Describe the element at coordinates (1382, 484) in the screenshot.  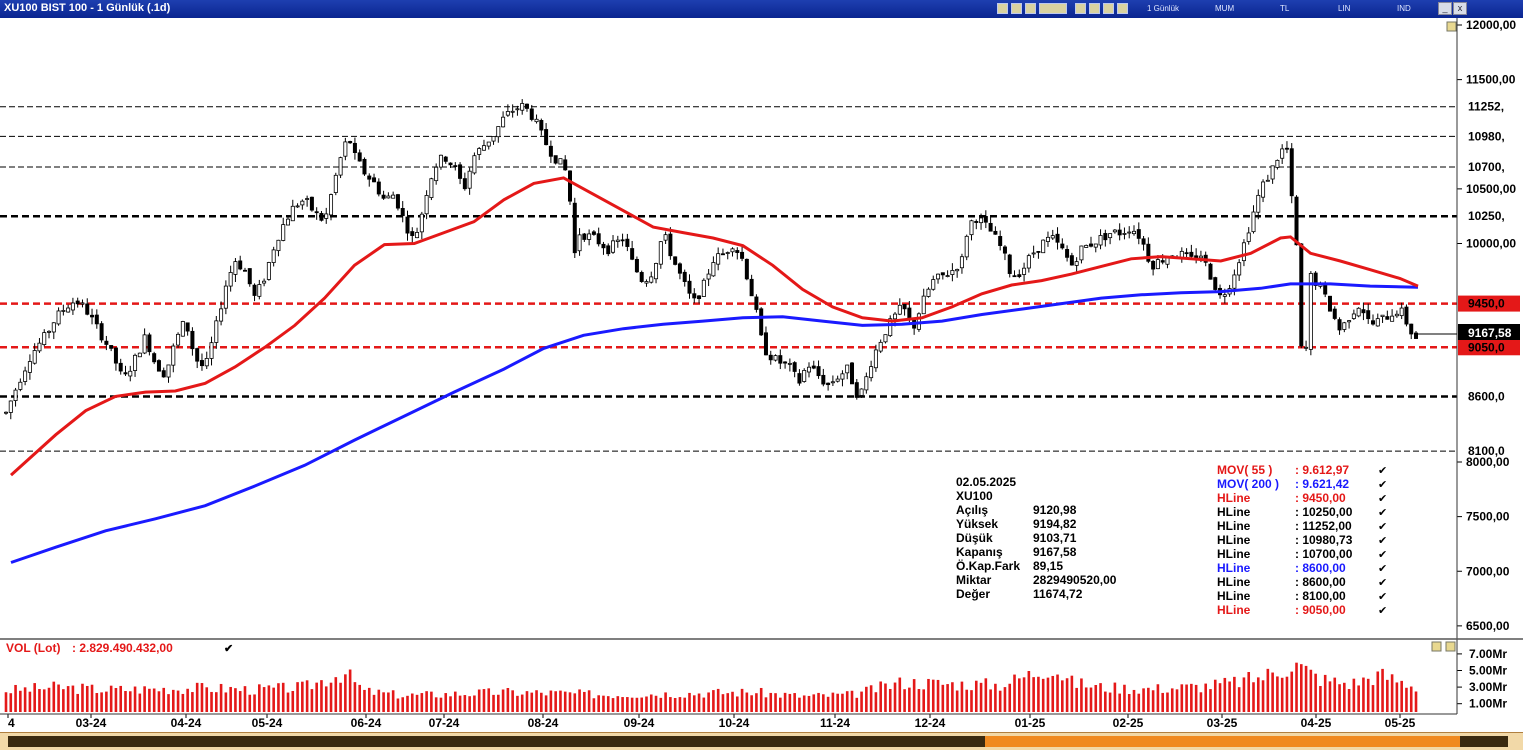
I see `legend-check-icon-1: ✔` at that location.